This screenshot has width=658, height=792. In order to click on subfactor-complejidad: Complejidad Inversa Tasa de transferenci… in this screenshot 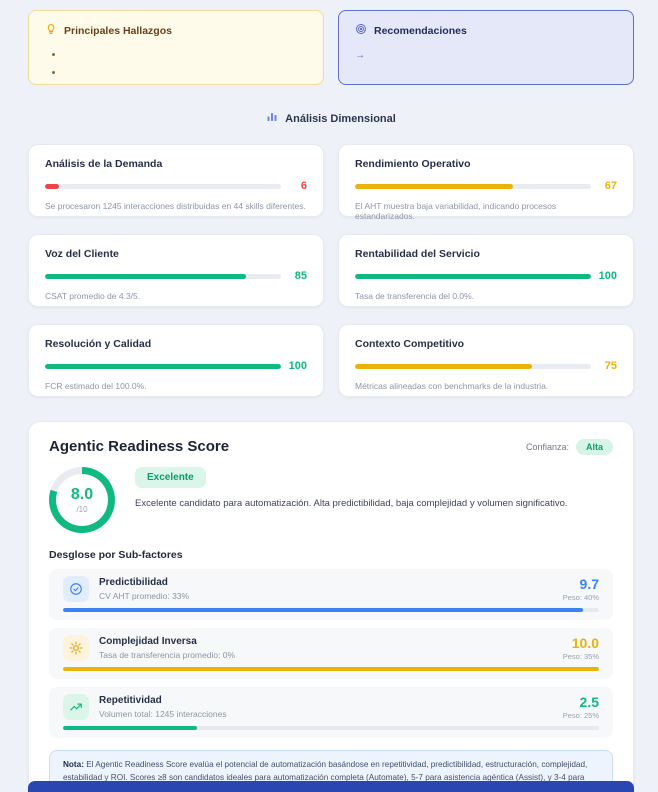, I will do `click(331, 653)`.